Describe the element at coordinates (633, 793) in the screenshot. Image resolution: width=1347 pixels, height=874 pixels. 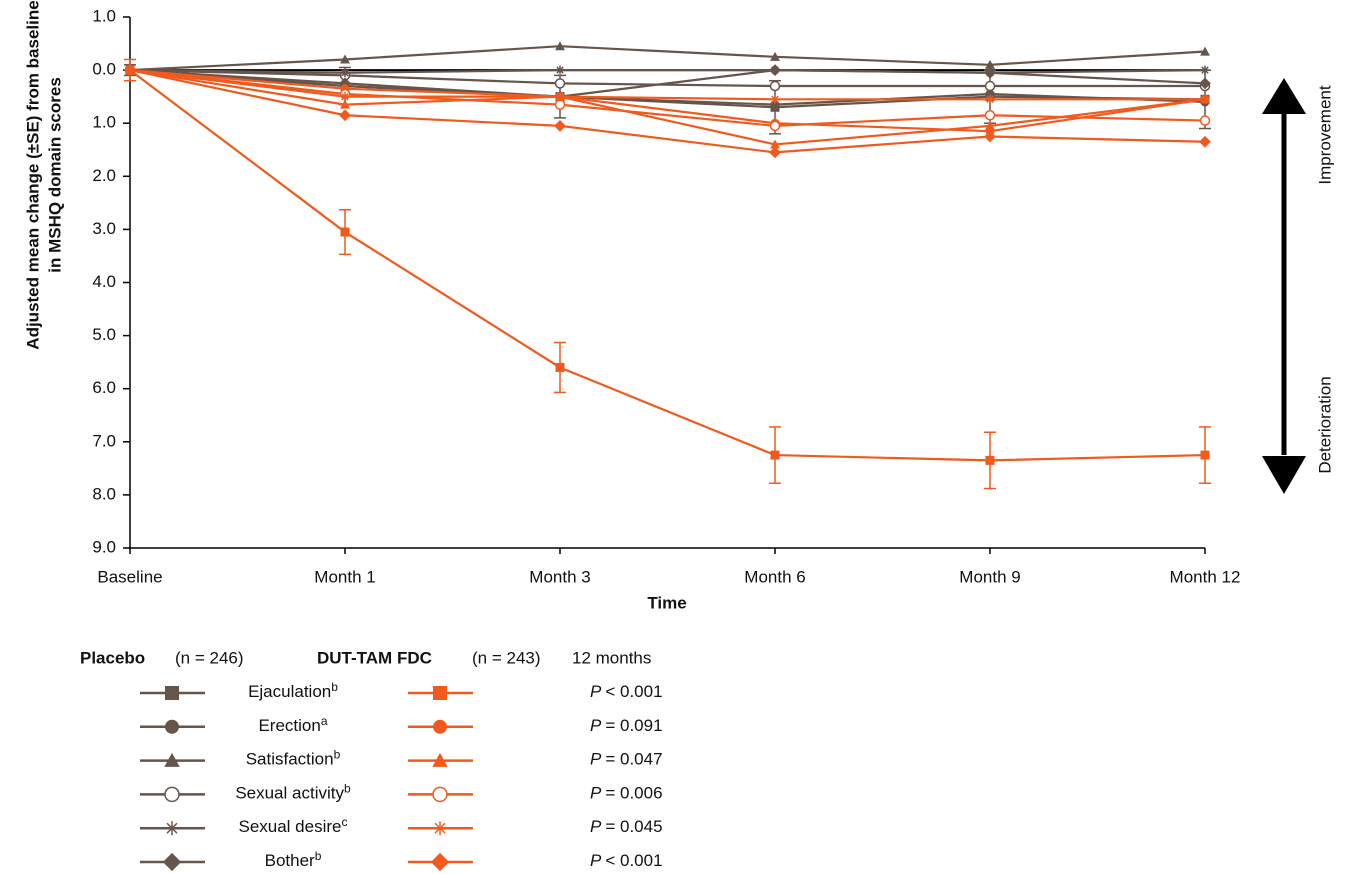
I see `p-text: = 0.006` at that location.